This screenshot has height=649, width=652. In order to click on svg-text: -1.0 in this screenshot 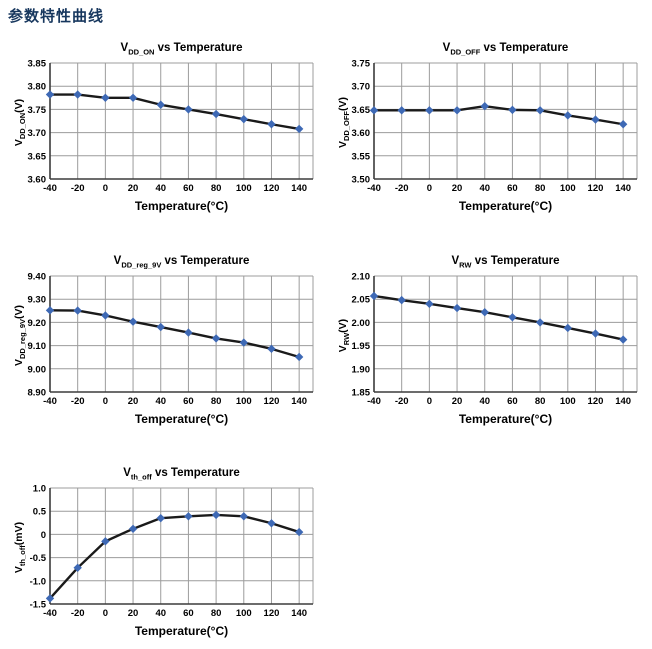, I will do `click(38, 581)`.